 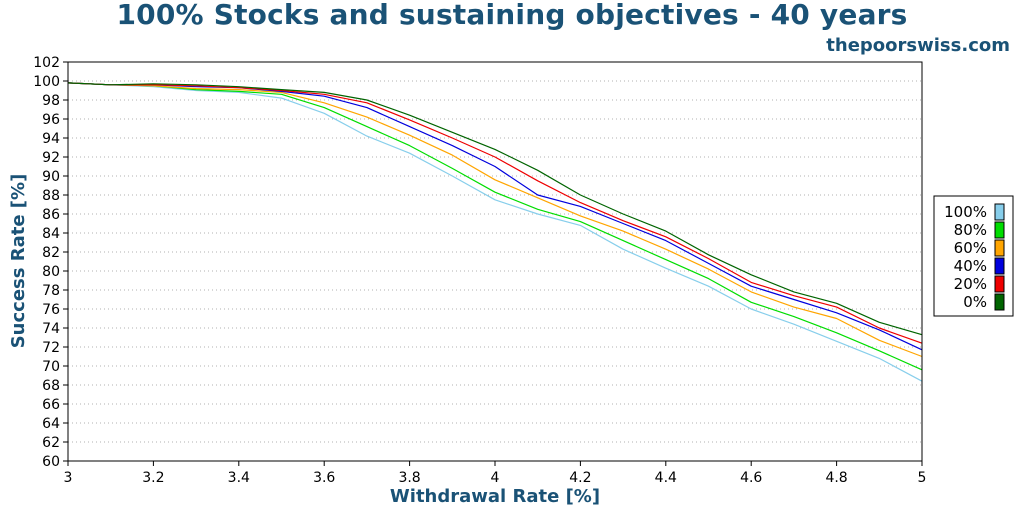 I want to click on x-tick-label: 3, so click(x=68, y=478).